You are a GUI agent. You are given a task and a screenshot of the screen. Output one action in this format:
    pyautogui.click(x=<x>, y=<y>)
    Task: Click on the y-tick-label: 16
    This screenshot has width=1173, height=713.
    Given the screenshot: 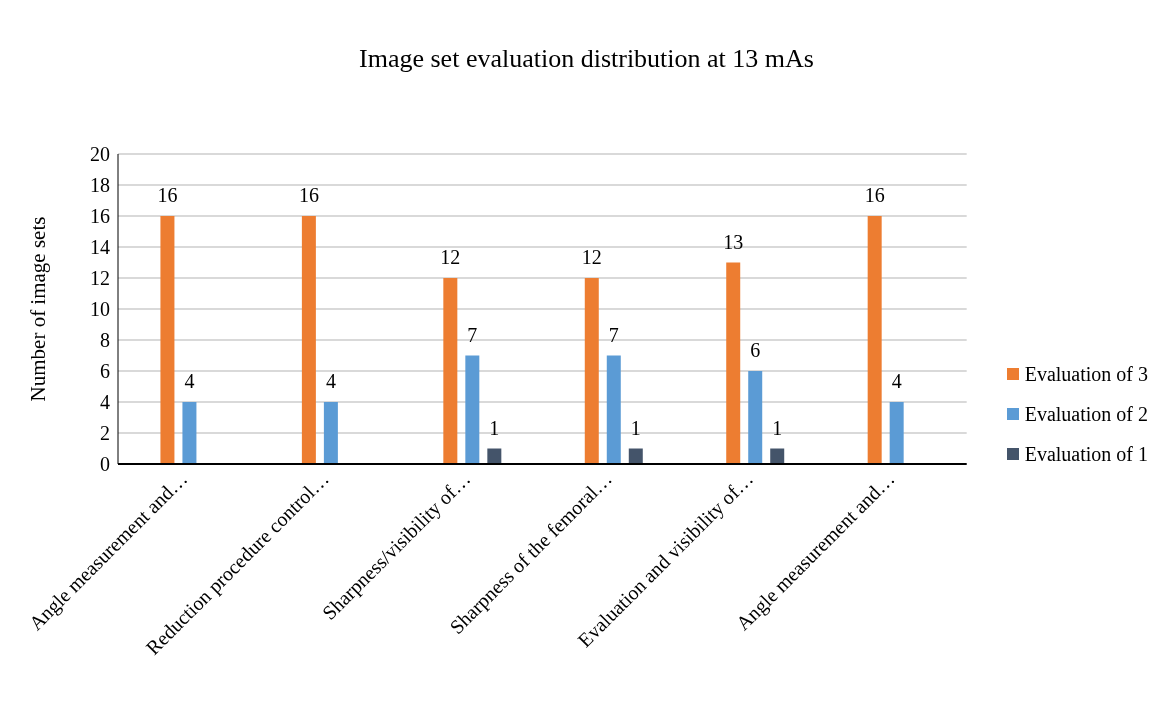 What is the action you would take?
    pyautogui.click(x=100, y=216)
    